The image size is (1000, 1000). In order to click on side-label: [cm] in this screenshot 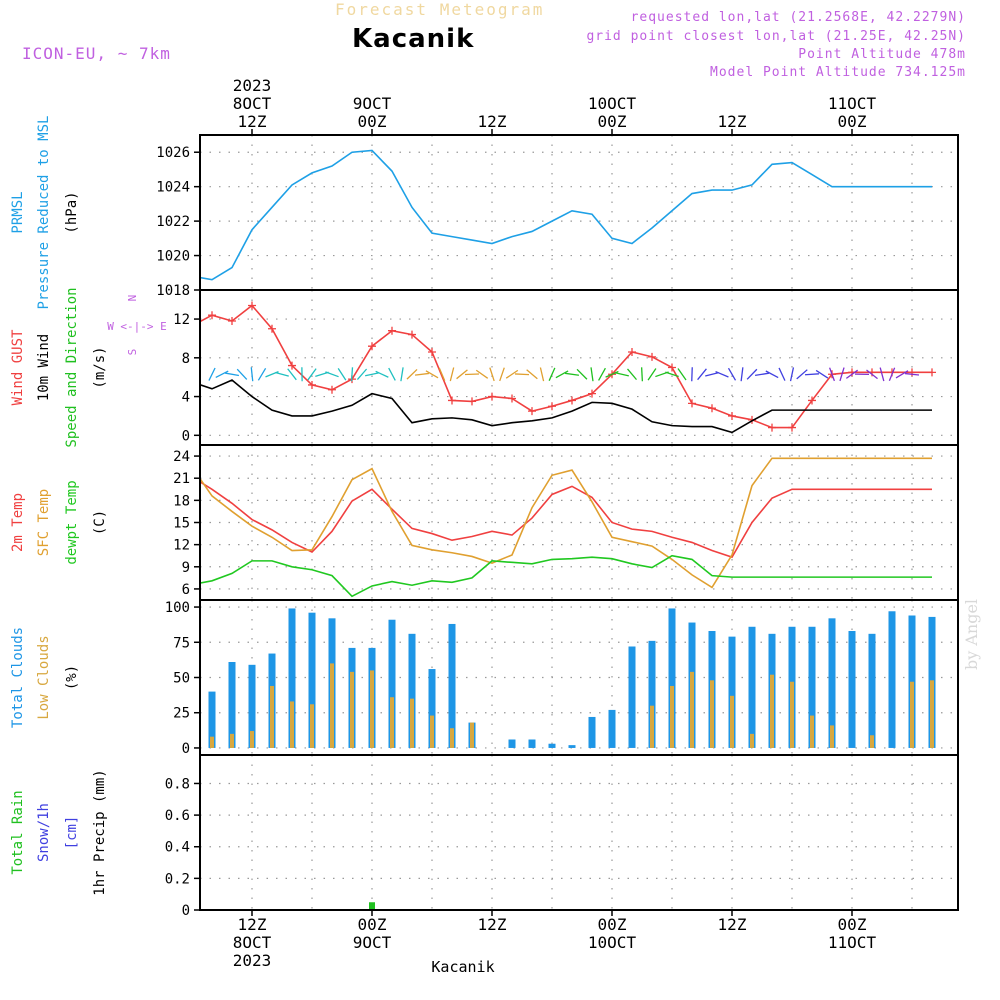, I will do `click(72, 833)`.